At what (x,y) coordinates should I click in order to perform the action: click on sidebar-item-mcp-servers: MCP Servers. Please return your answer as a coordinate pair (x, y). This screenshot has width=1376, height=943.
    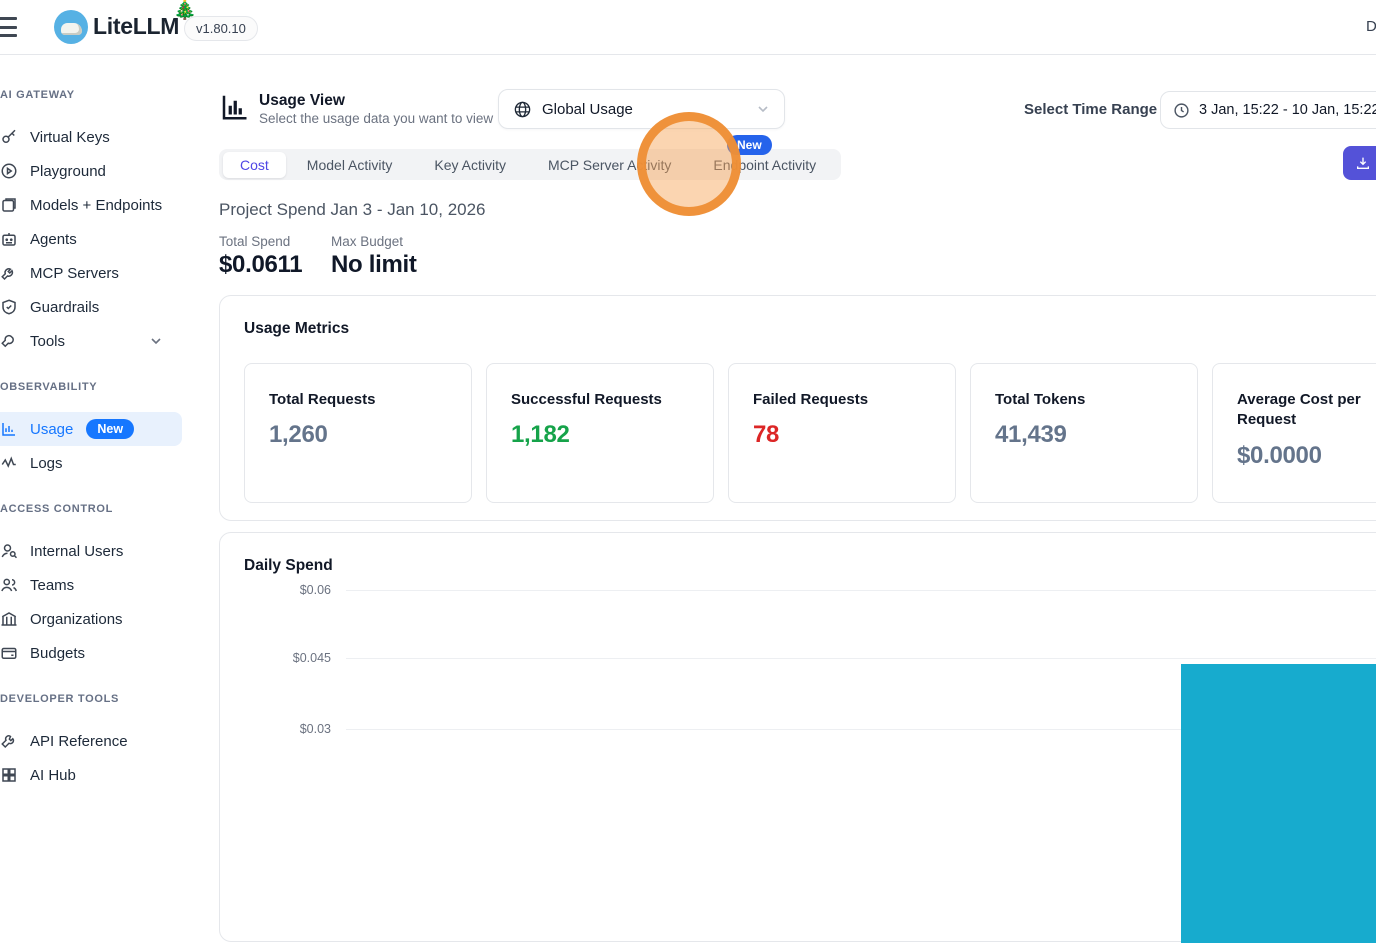
    Looking at the image, I should click on (100, 273).